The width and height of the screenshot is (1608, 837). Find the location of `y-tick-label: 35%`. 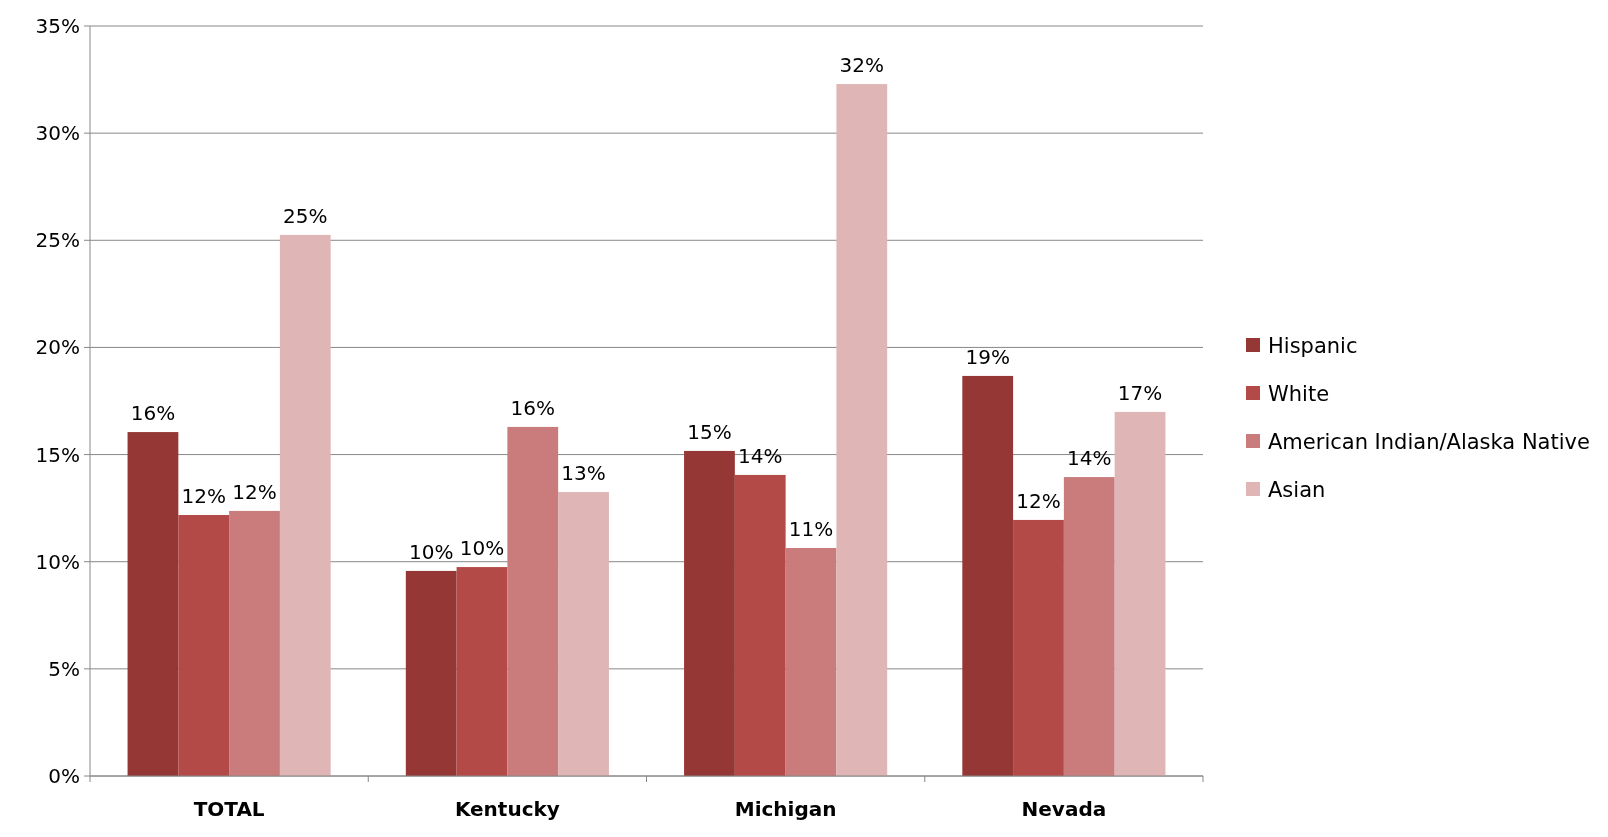

y-tick-label: 35% is located at coordinates (57, 26).